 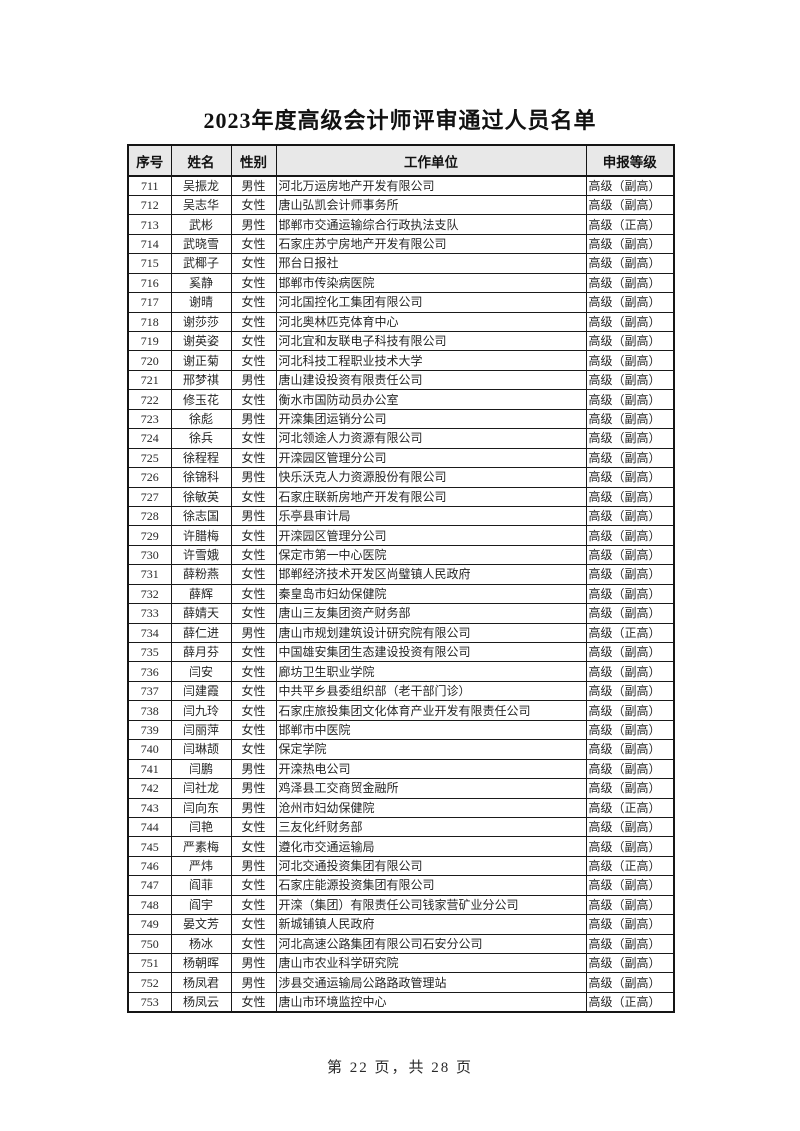 I want to click on table-row: 751 杨朝晖 男性 唐山市农业科学研究院 高级（副高）, so click(x=401, y=963).